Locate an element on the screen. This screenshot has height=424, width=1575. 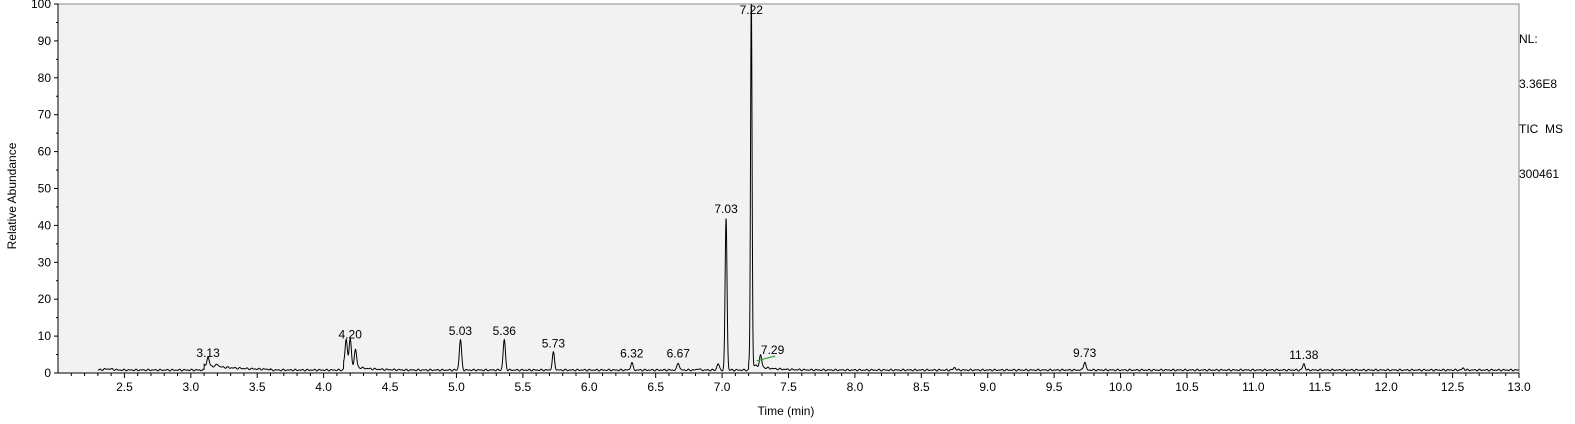
peak-label: 7.03 is located at coordinates (726, 209).